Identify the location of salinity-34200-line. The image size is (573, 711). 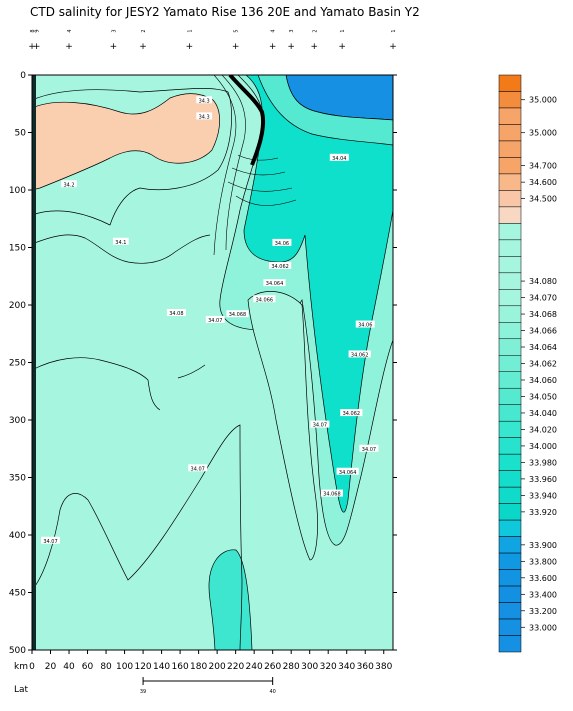
(132, 157).